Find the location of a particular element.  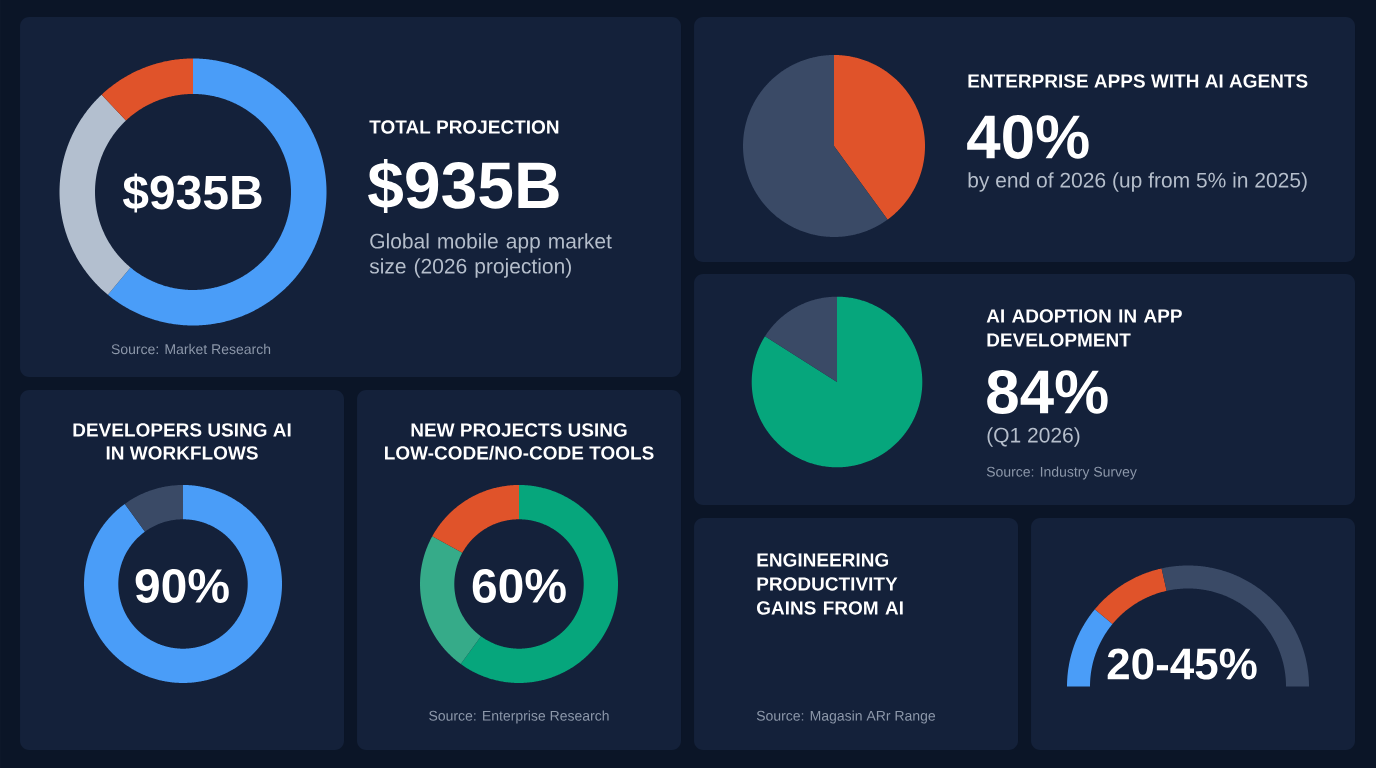

text: 90% is located at coordinates (182, 585).